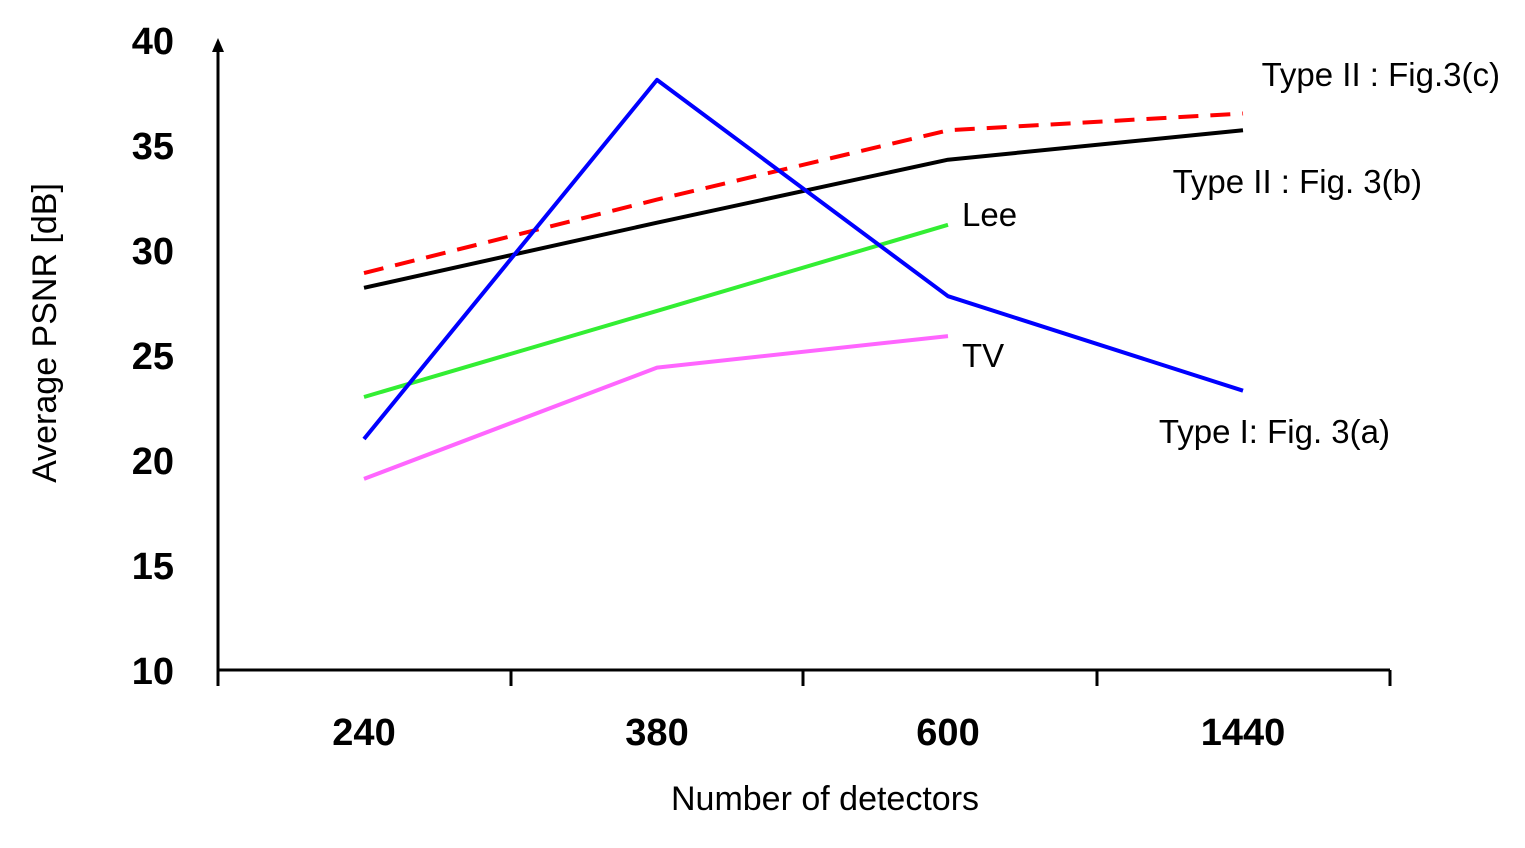  I want to click on series-label-tv: TV, so click(983, 355).